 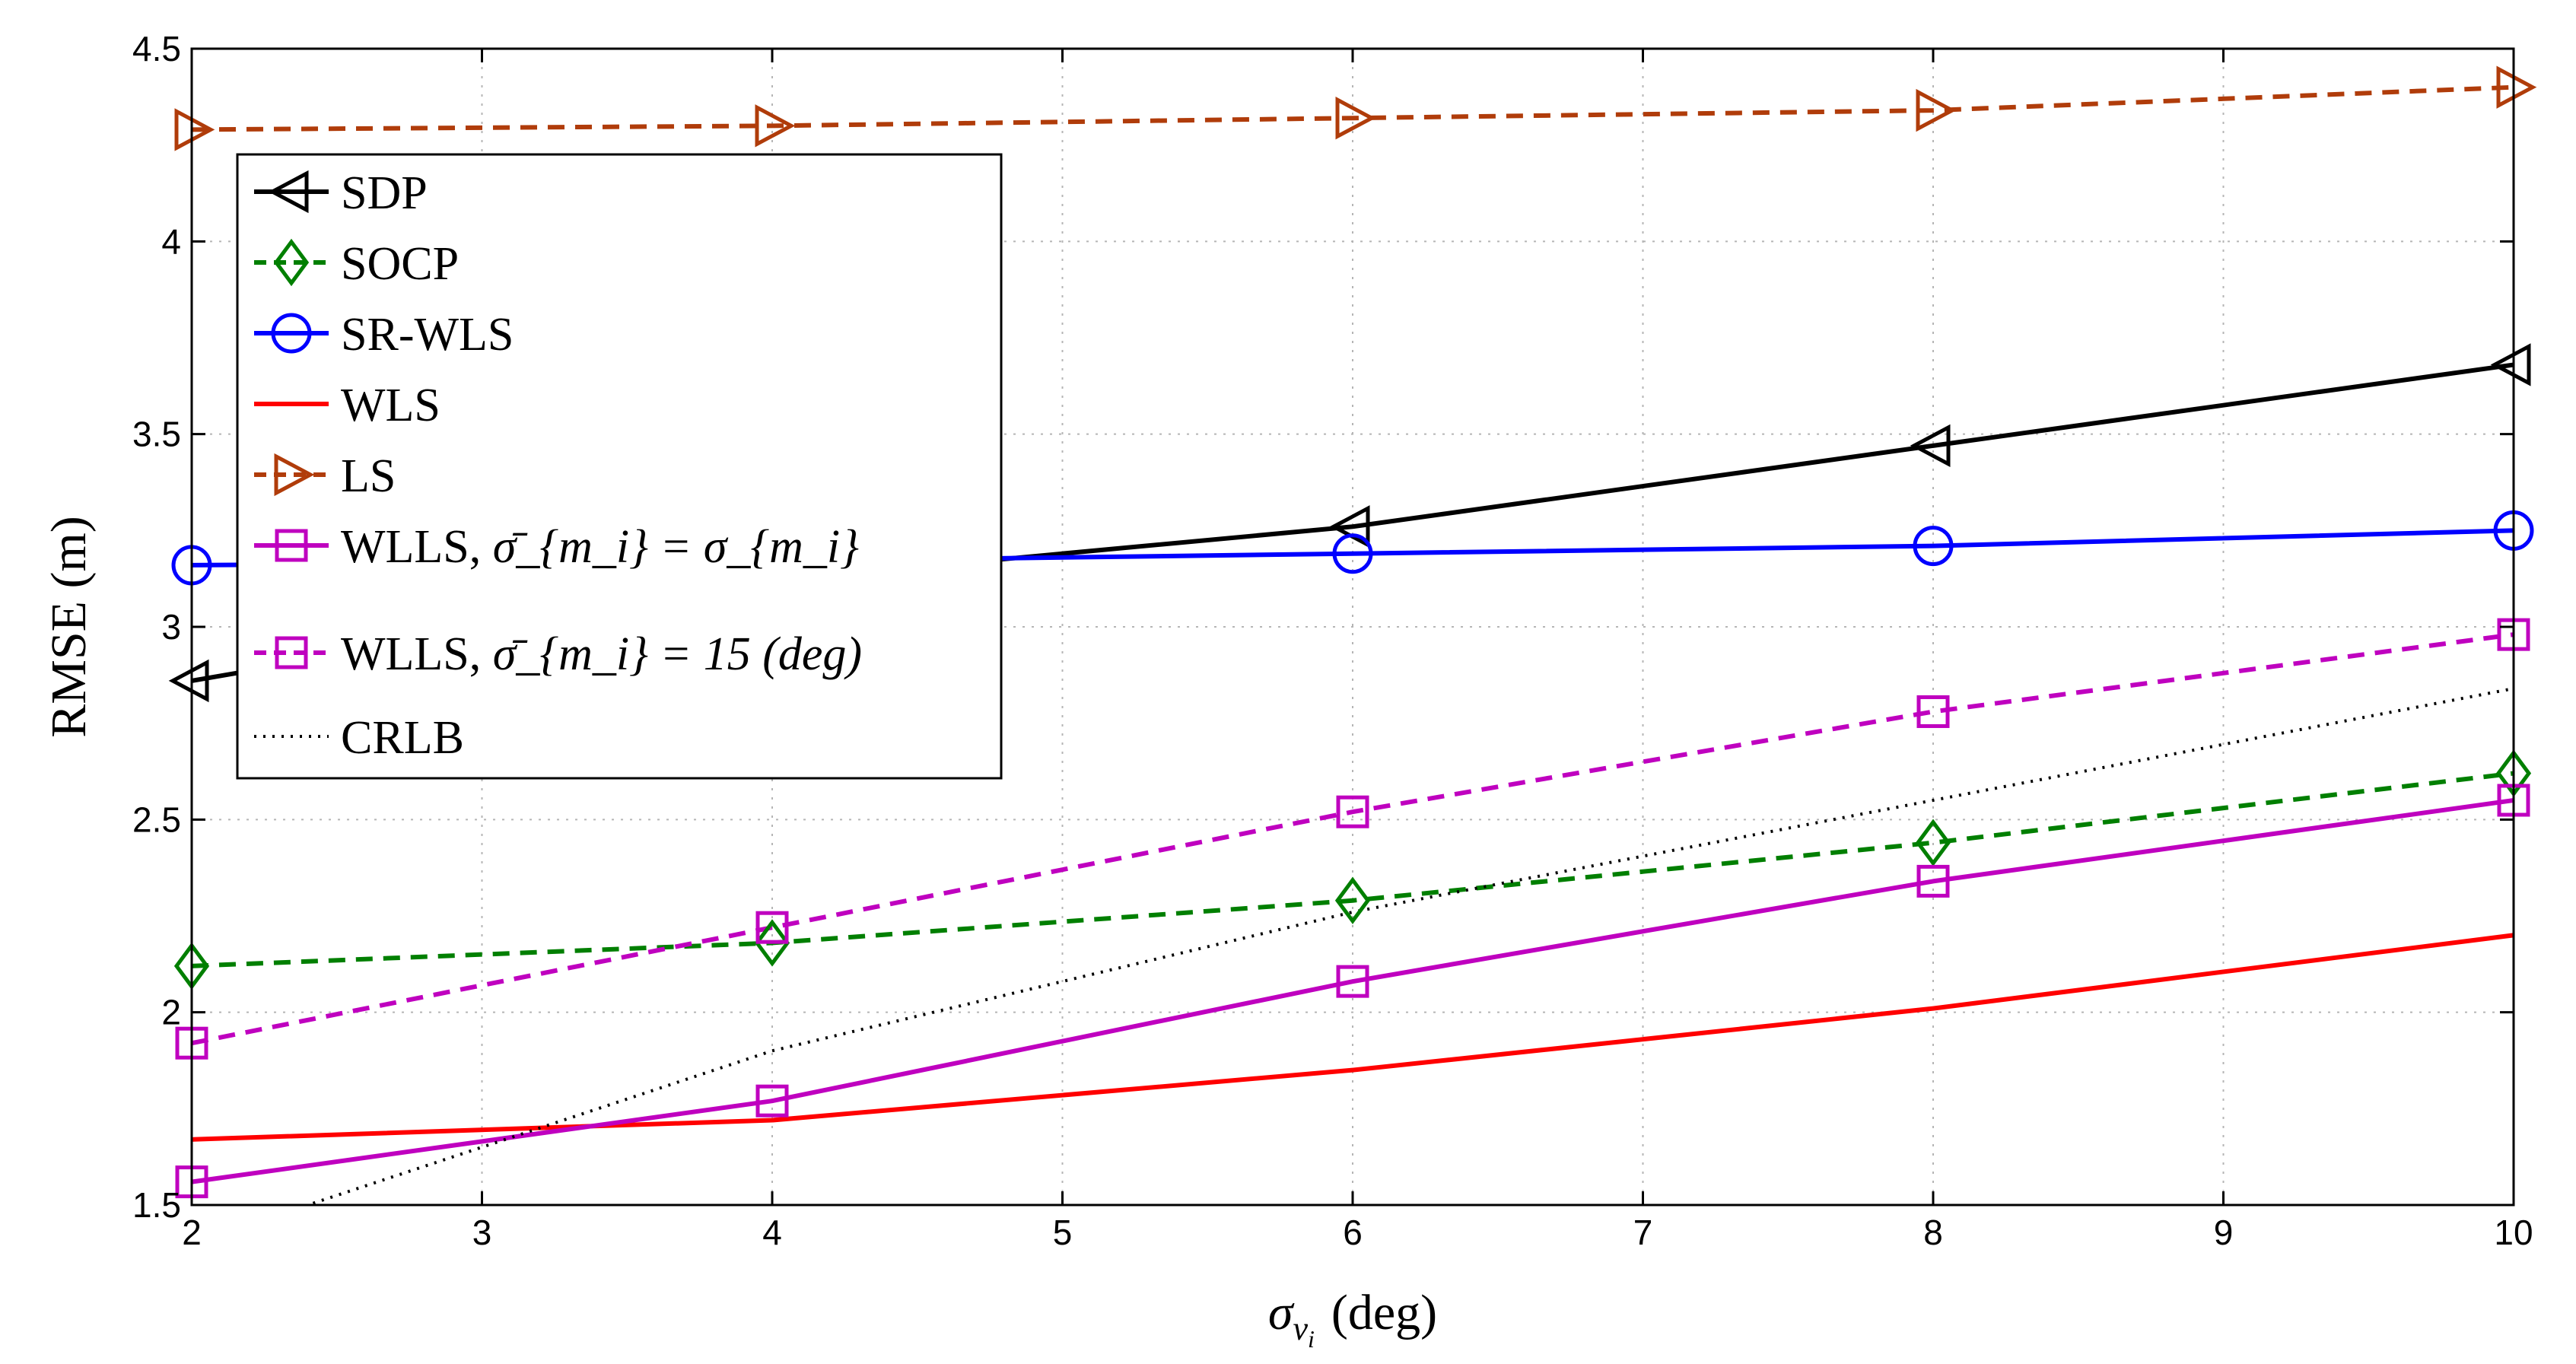 I want to click on x-axis-title-symbol: σ, so click(x=1281, y=1312).